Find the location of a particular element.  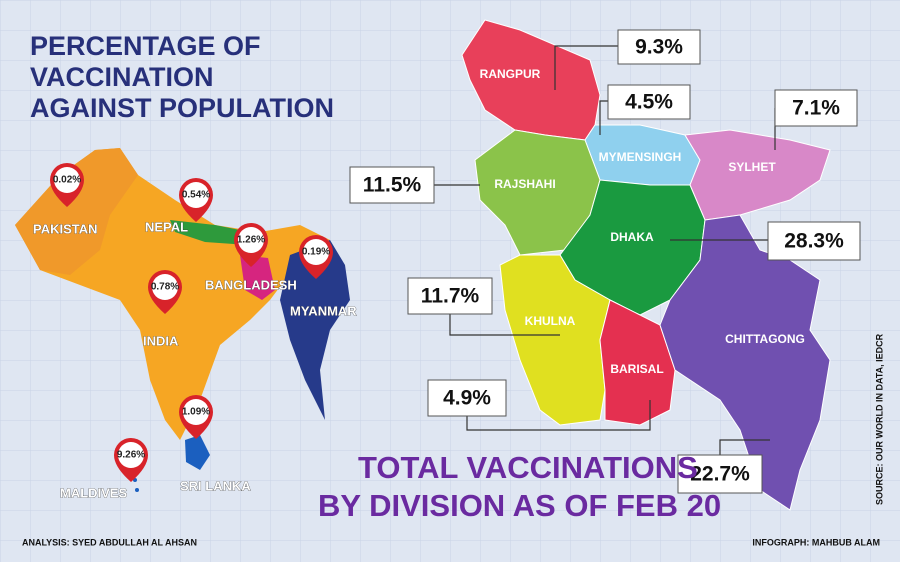

pin-value: 1.09% is located at coordinates (196, 412).